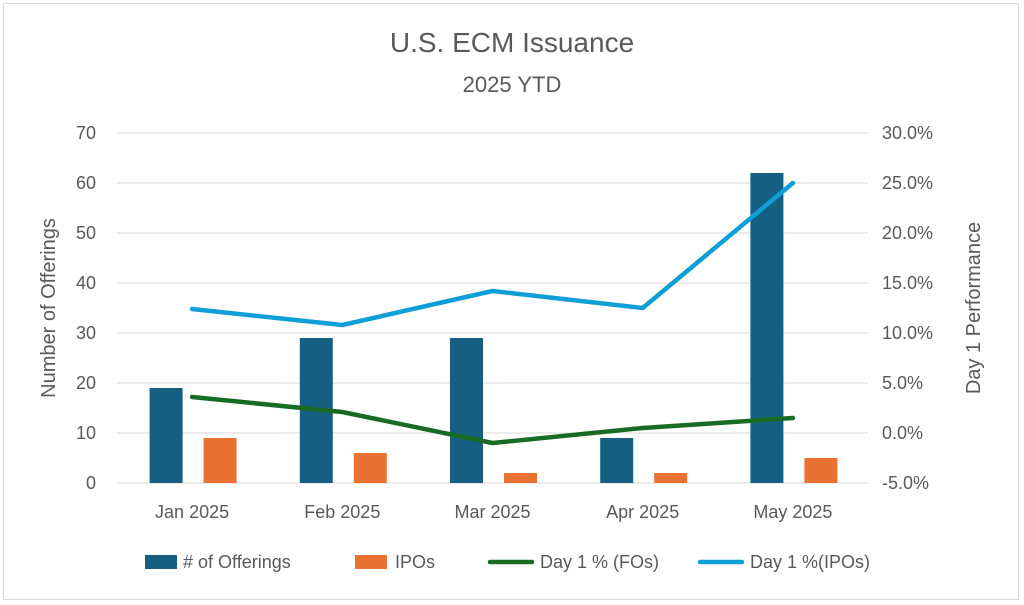  What do you see at coordinates (492, 254) in the screenshot?
I see `day1-ipos-line` at bounding box center [492, 254].